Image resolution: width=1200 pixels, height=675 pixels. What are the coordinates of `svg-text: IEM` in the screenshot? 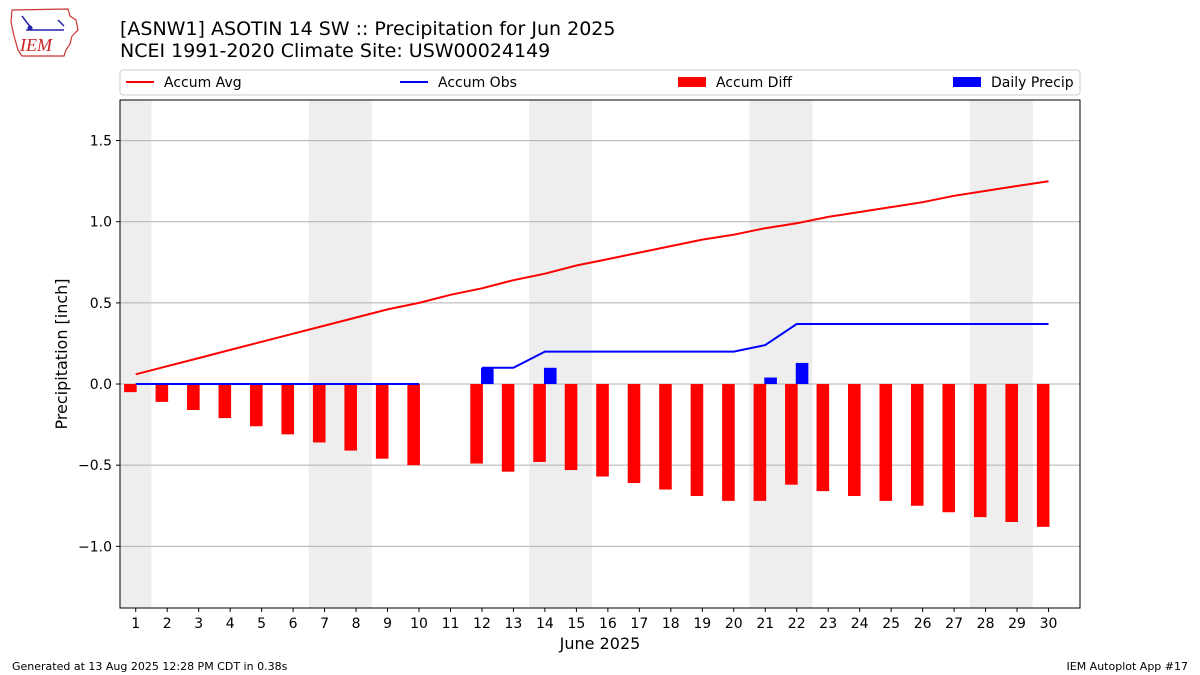 It's located at (36, 45).